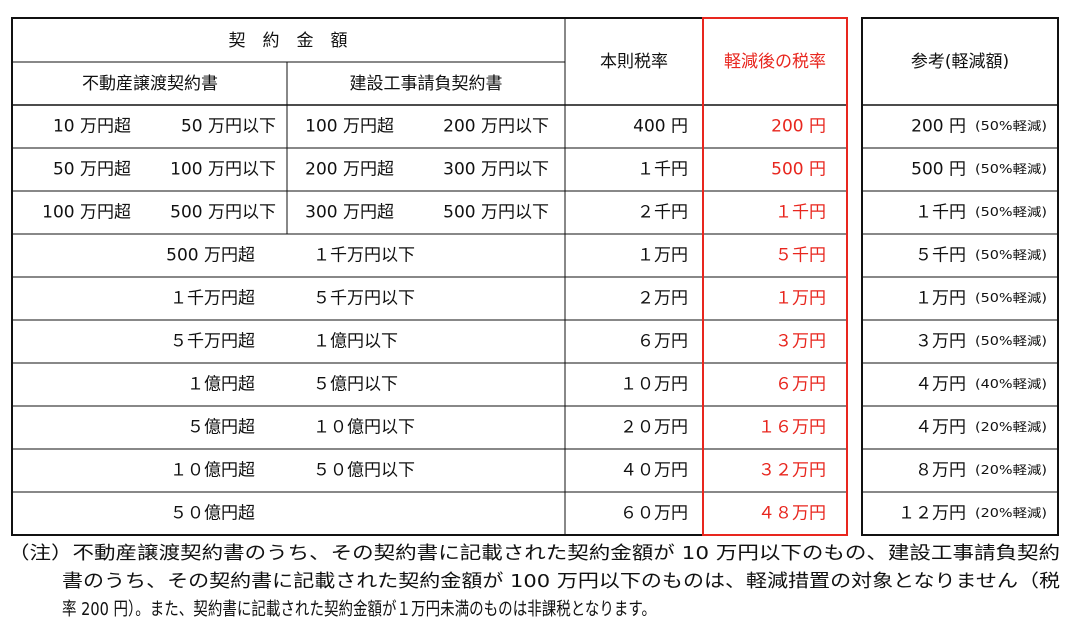  I want to click on standard-rate: ６万円, so click(662, 342).